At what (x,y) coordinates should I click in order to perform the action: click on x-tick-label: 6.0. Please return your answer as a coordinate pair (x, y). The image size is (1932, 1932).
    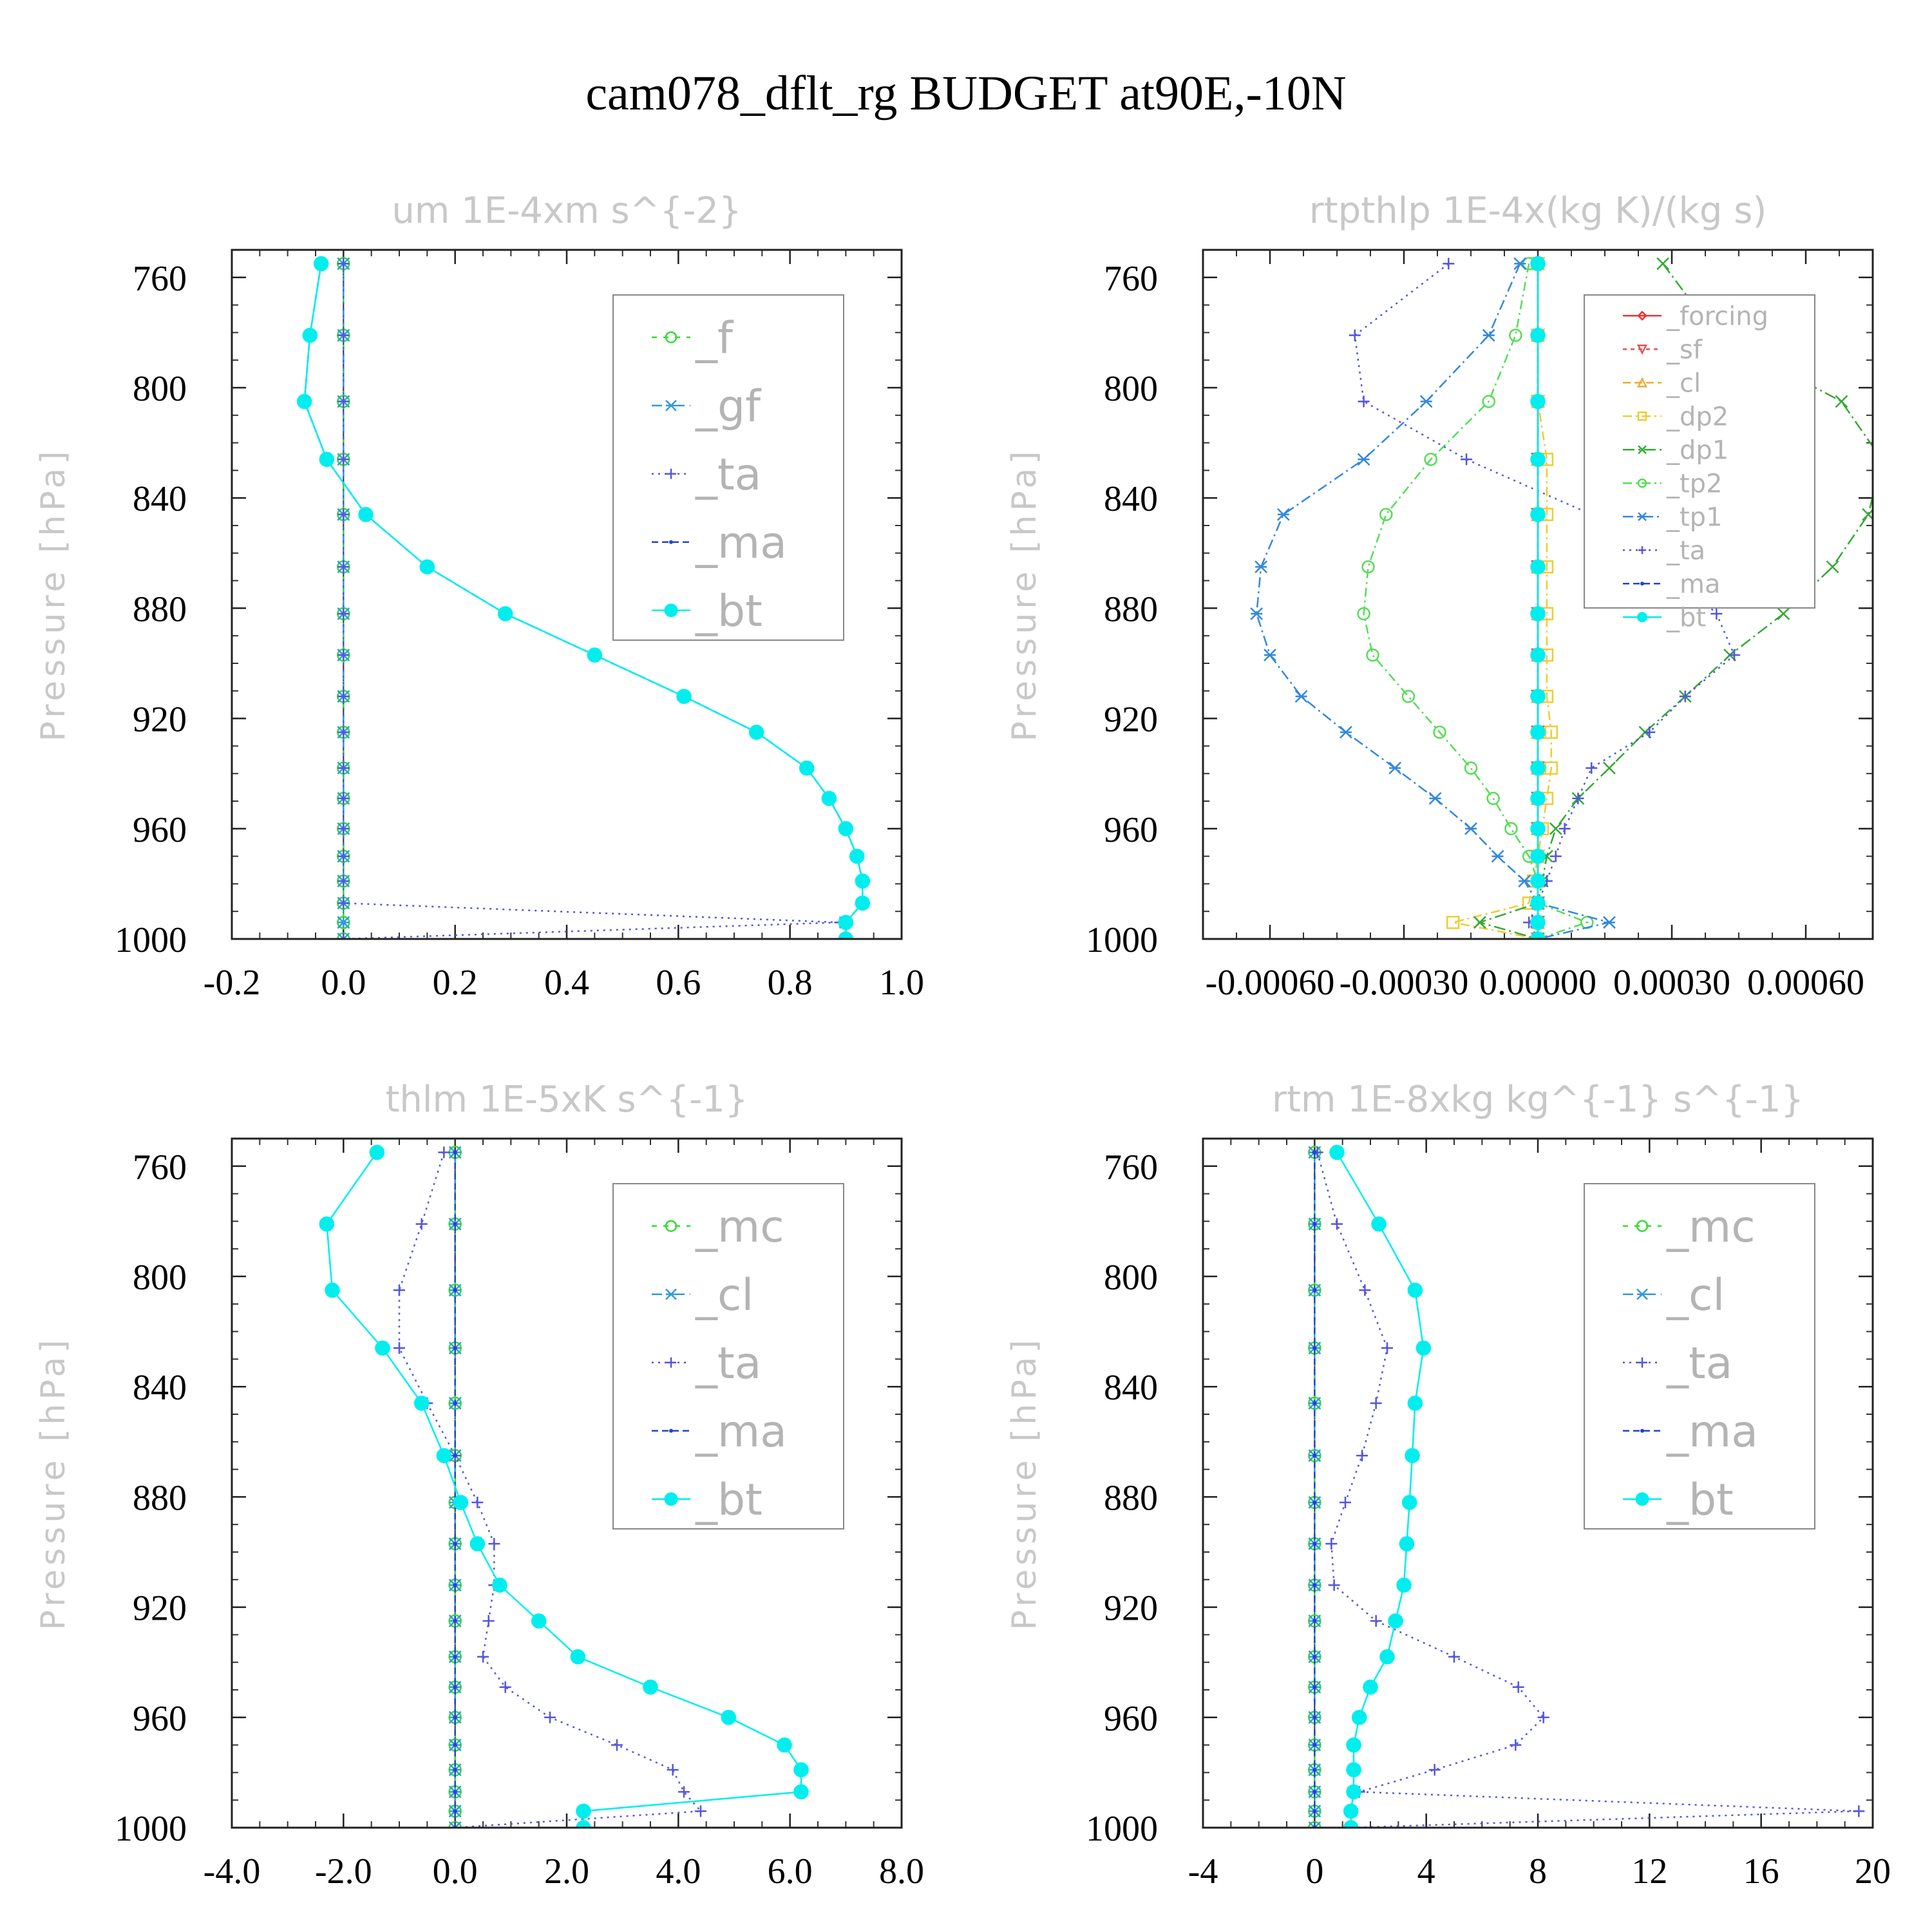
    Looking at the image, I should click on (790, 1871).